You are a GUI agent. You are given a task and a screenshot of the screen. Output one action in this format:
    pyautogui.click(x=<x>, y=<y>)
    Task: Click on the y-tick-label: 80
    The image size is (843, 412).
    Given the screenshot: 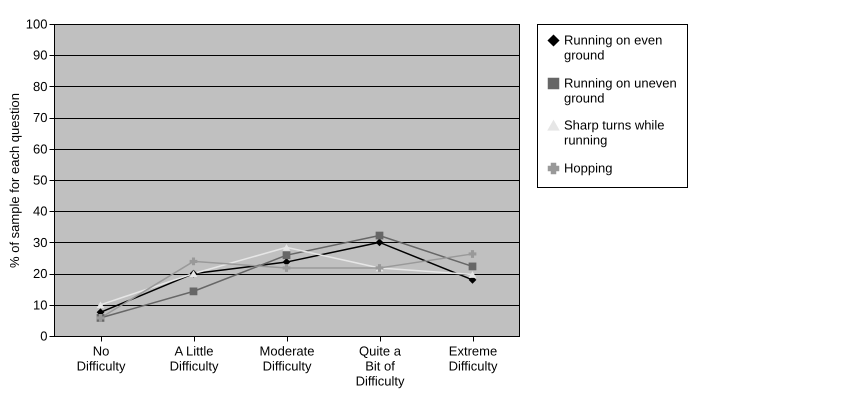 What is the action you would take?
    pyautogui.click(x=40, y=86)
    